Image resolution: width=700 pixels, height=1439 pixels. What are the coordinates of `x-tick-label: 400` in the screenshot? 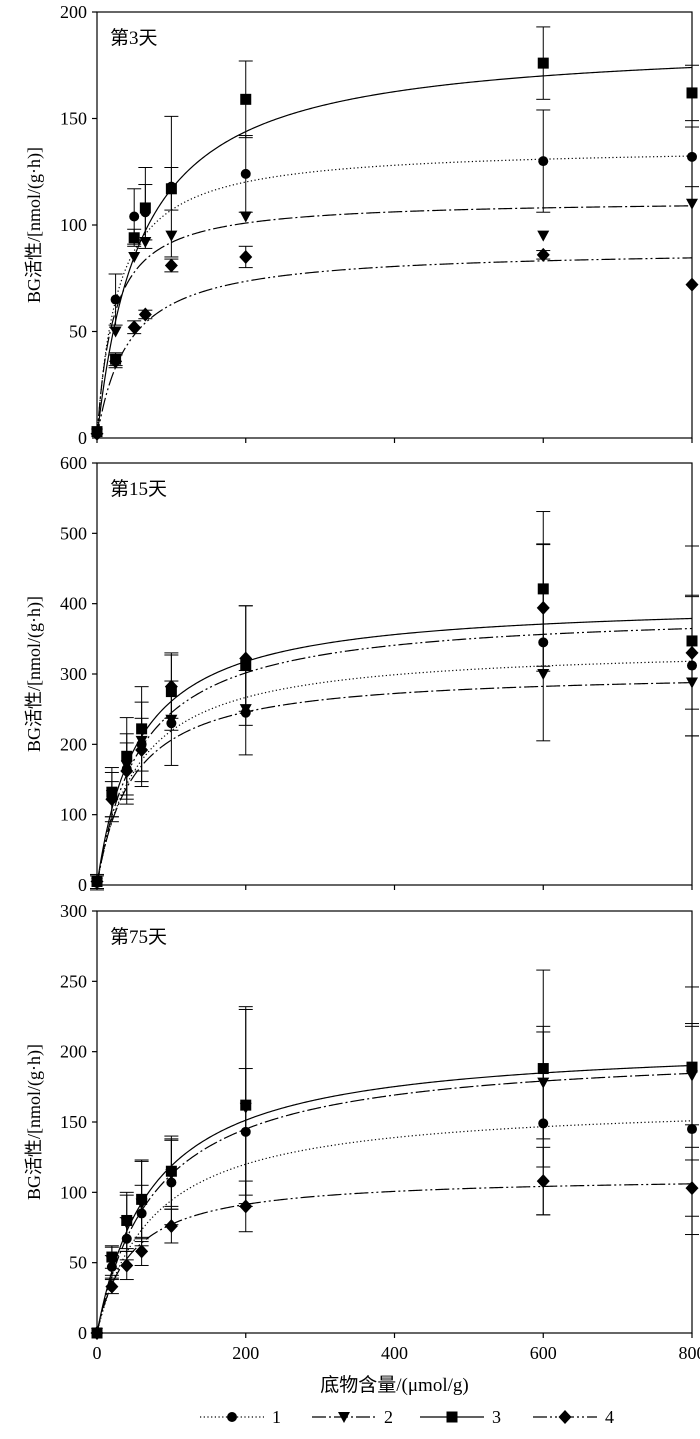 It's located at (394, 1353).